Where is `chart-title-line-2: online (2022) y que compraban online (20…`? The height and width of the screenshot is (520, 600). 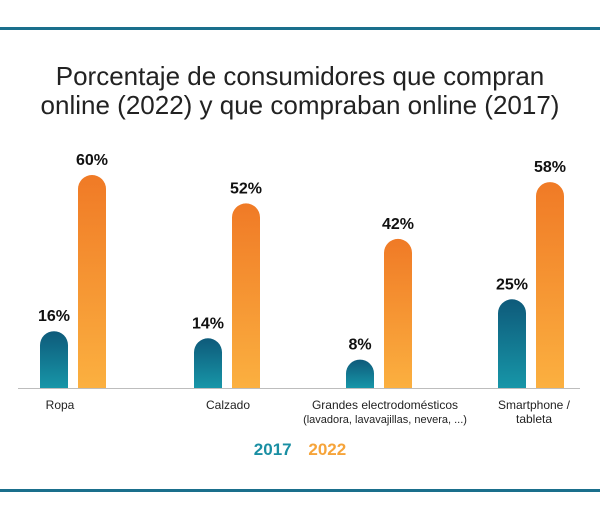
chart-title-line-2: online (2022) y que compraban online (20… is located at coordinates (300, 105).